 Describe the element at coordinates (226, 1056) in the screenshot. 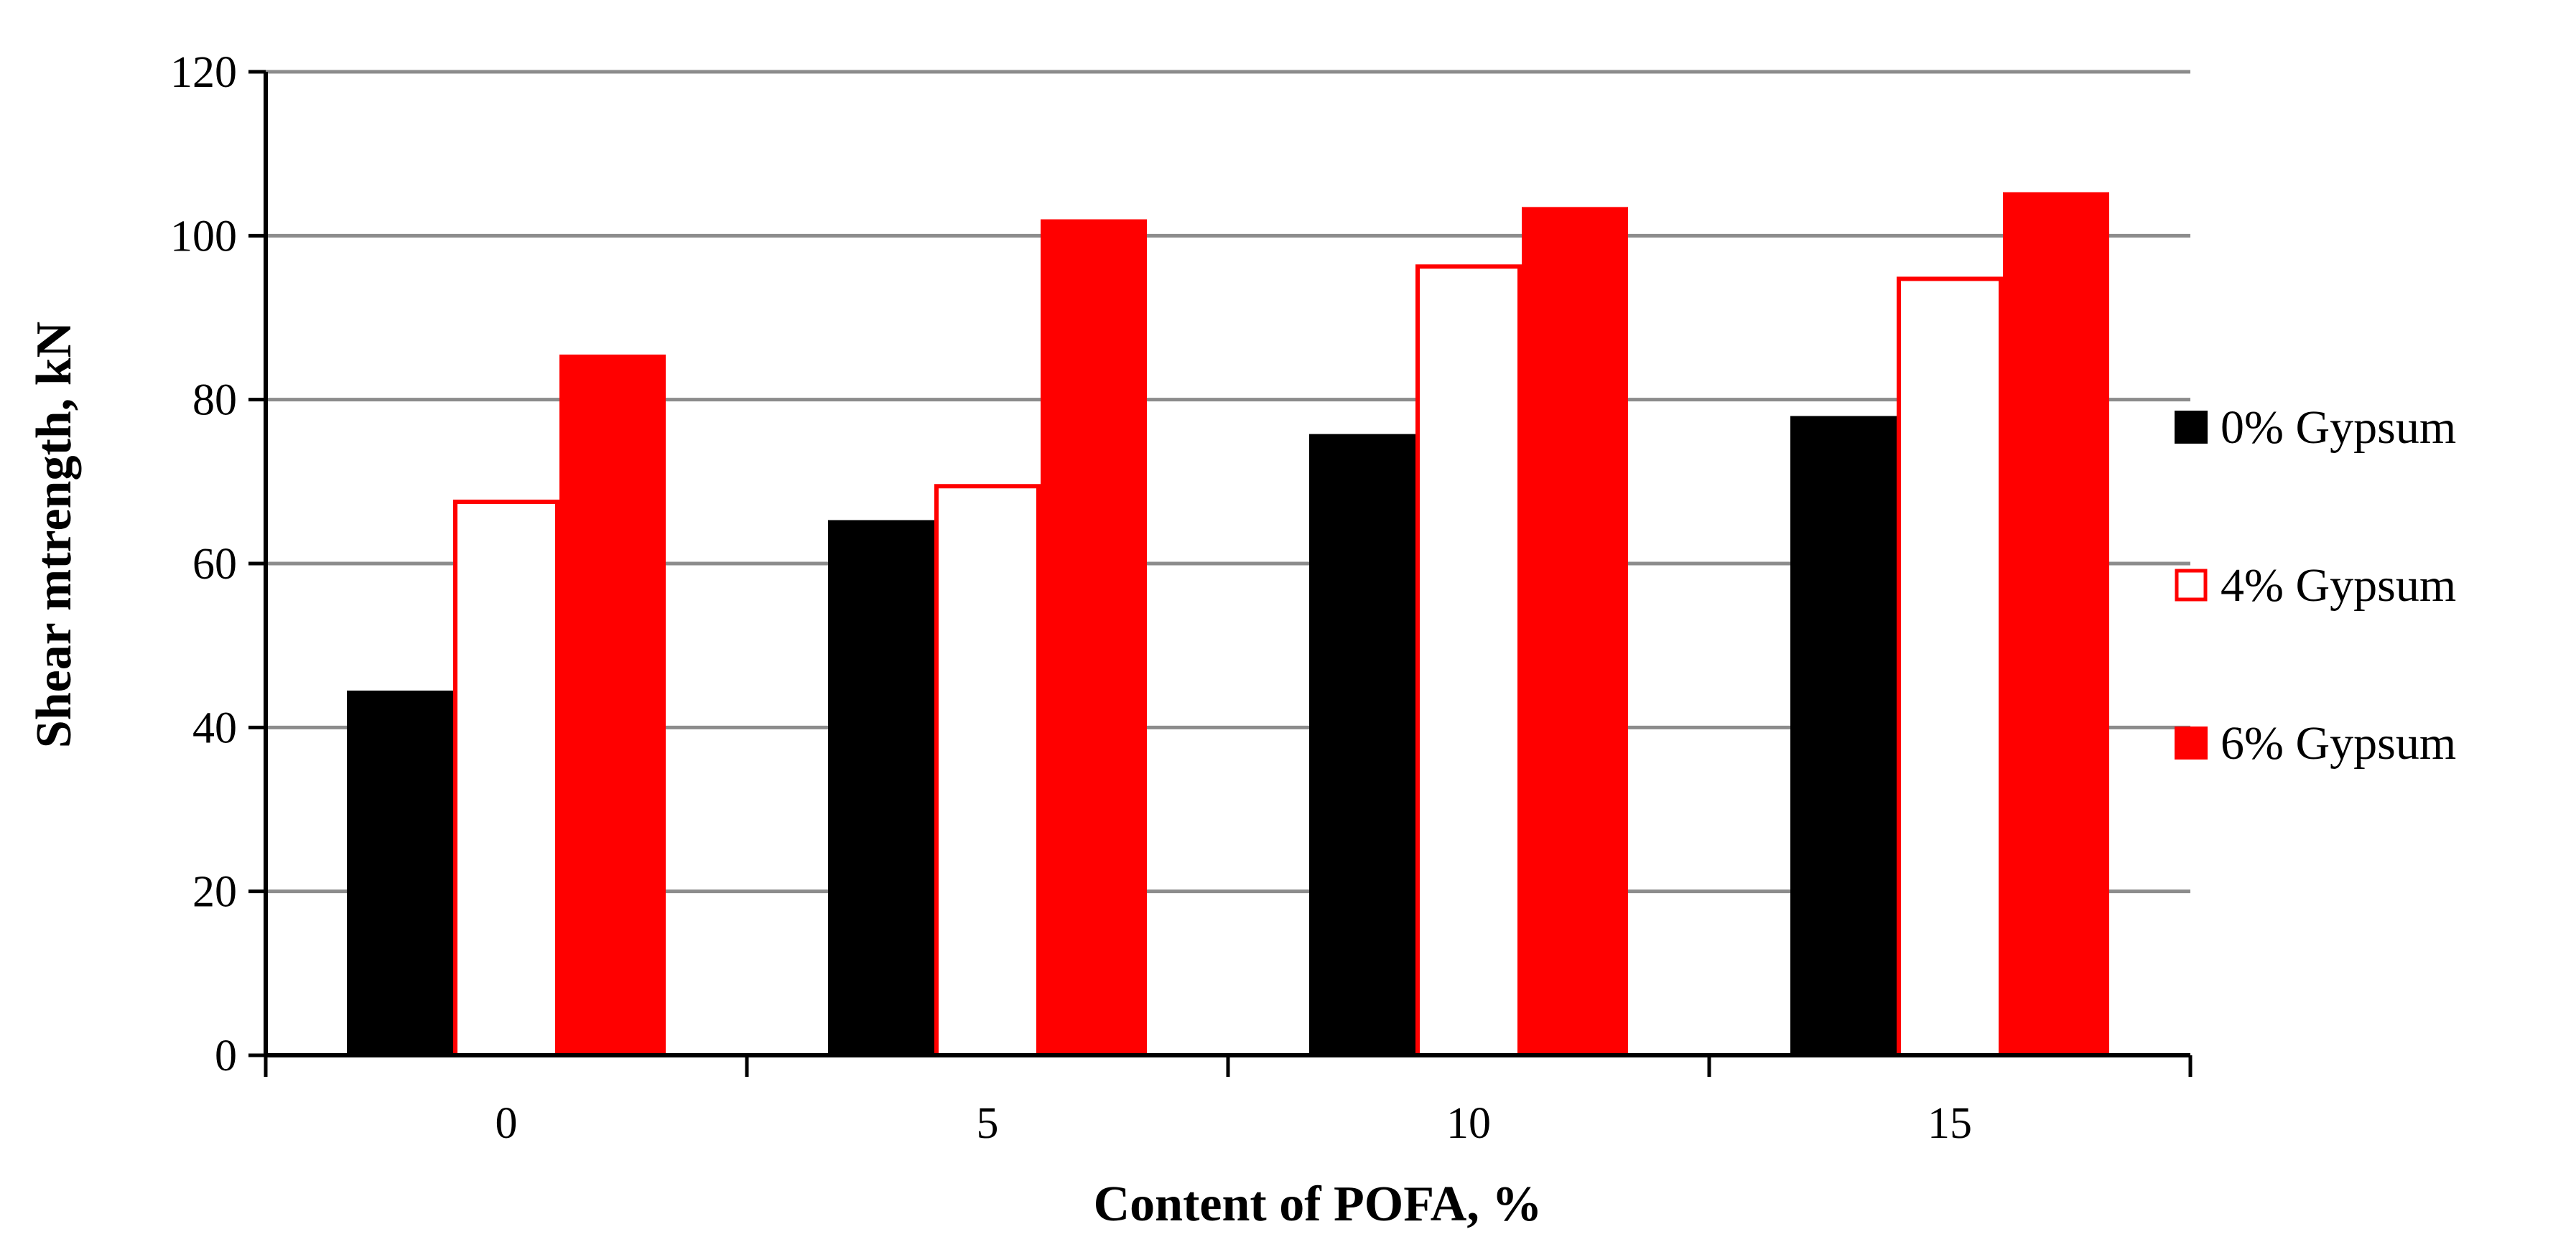

I see `y-tick-label: 0` at that location.